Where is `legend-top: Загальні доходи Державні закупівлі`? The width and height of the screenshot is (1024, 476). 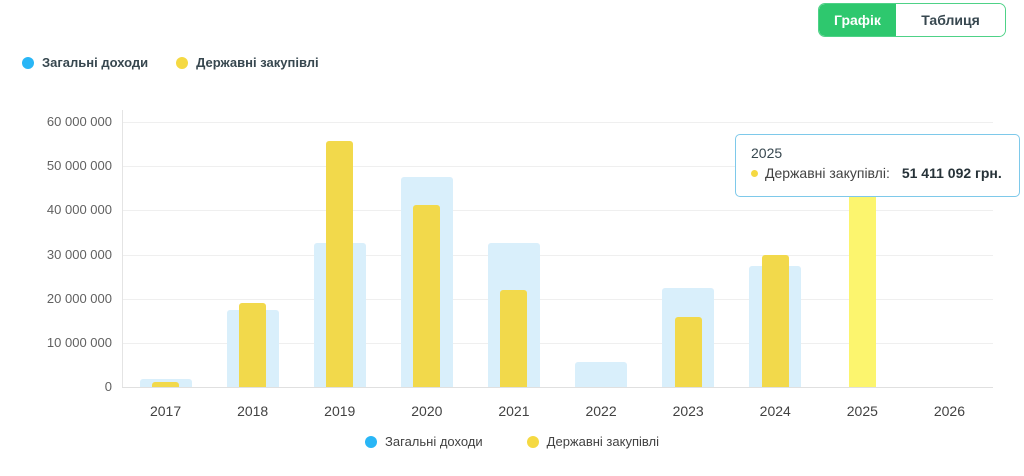 legend-top: Загальні доходи Державні закупівлі is located at coordinates (170, 62).